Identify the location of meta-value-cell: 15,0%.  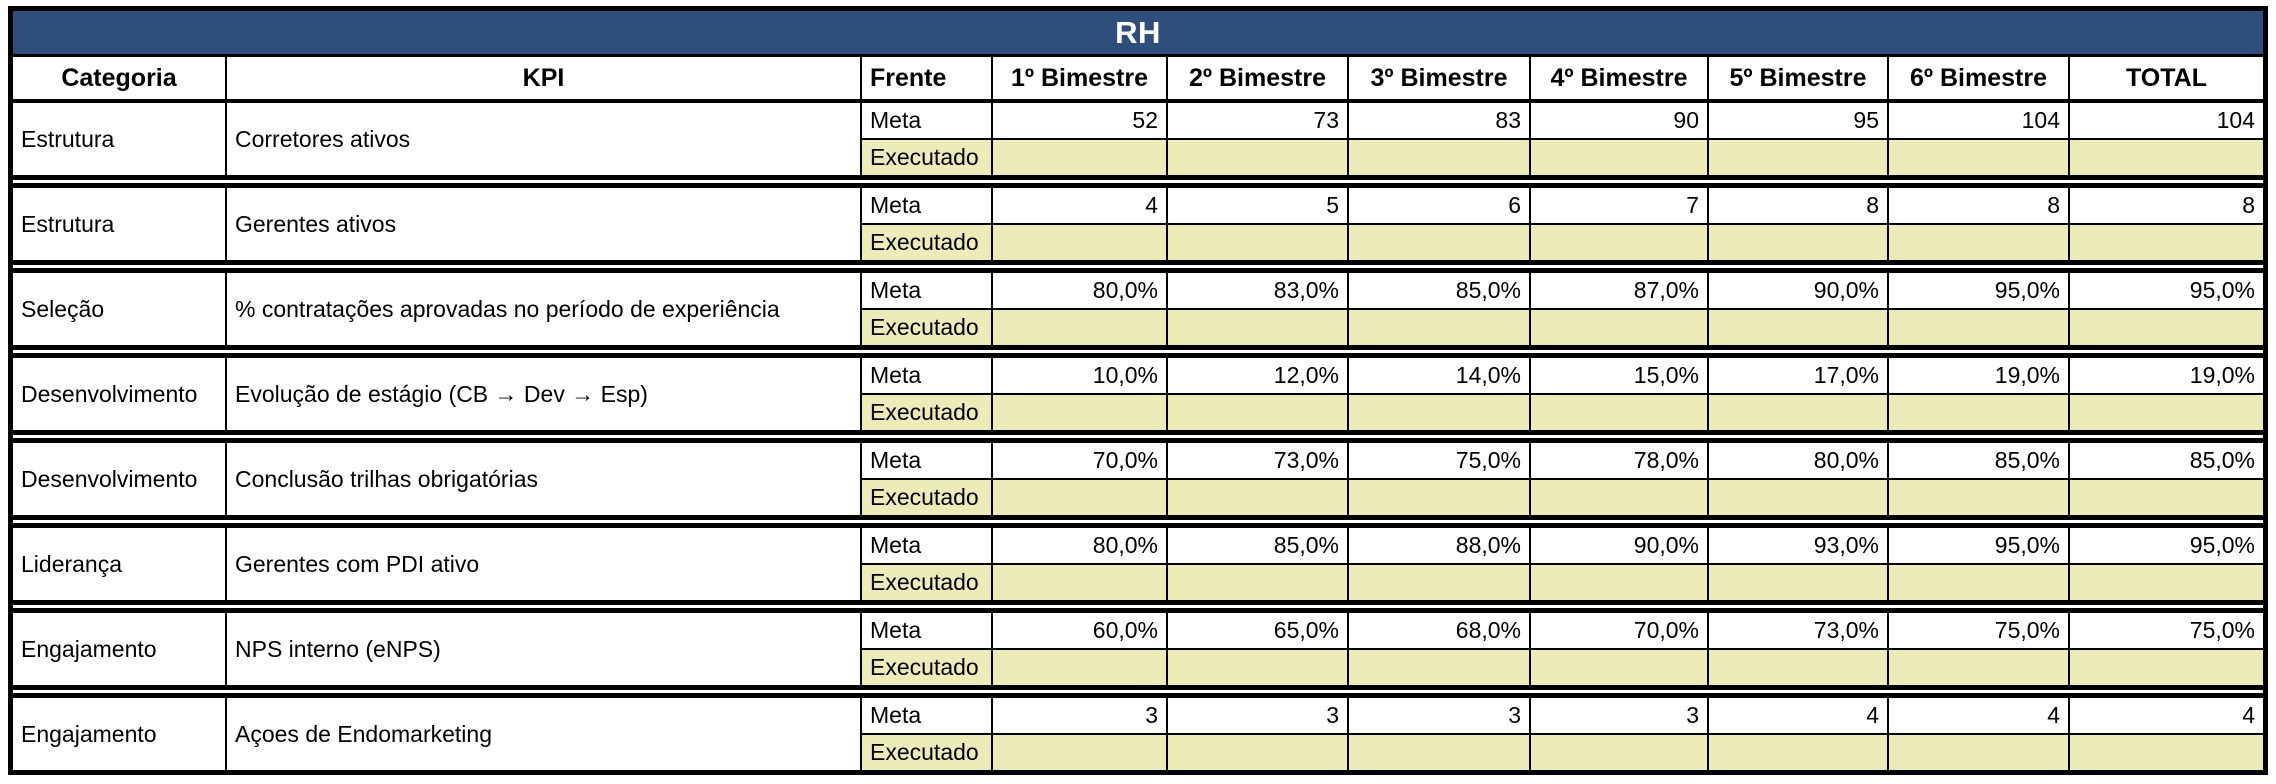
(1618, 376).